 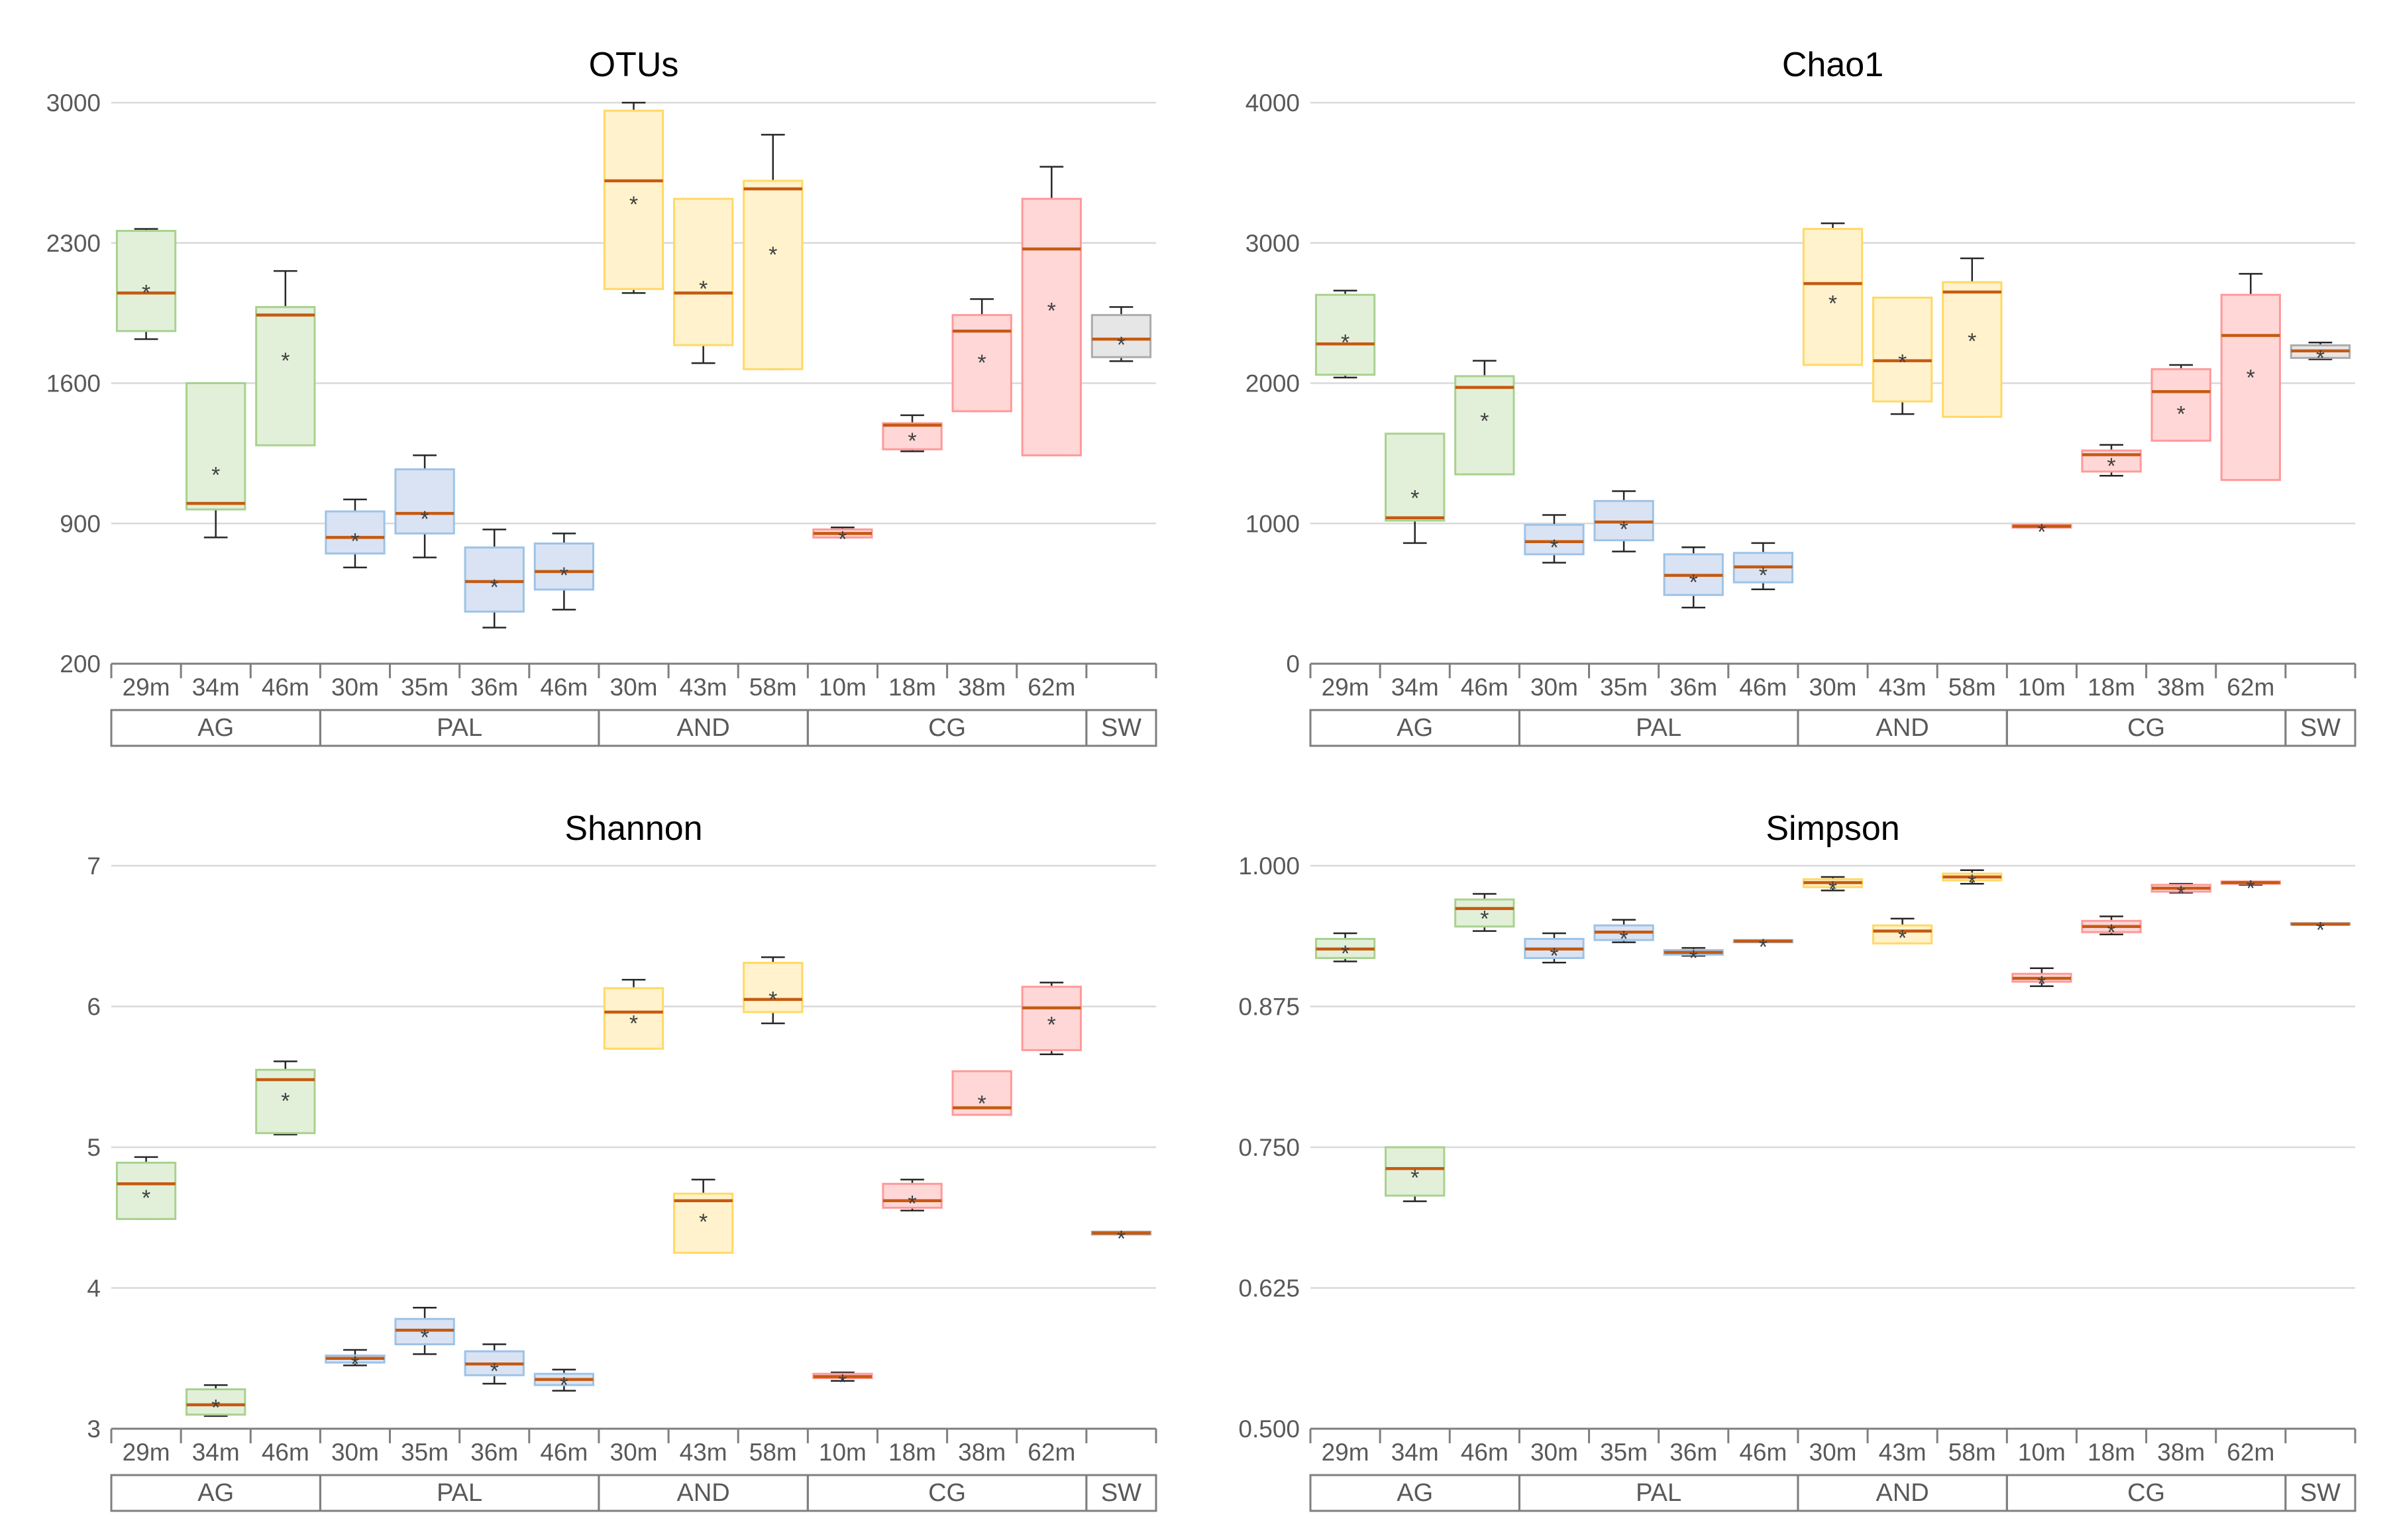 What do you see at coordinates (94, 866) in the screenshot?
I see `y-tick-label: 7` at bounding box center [94, 866].